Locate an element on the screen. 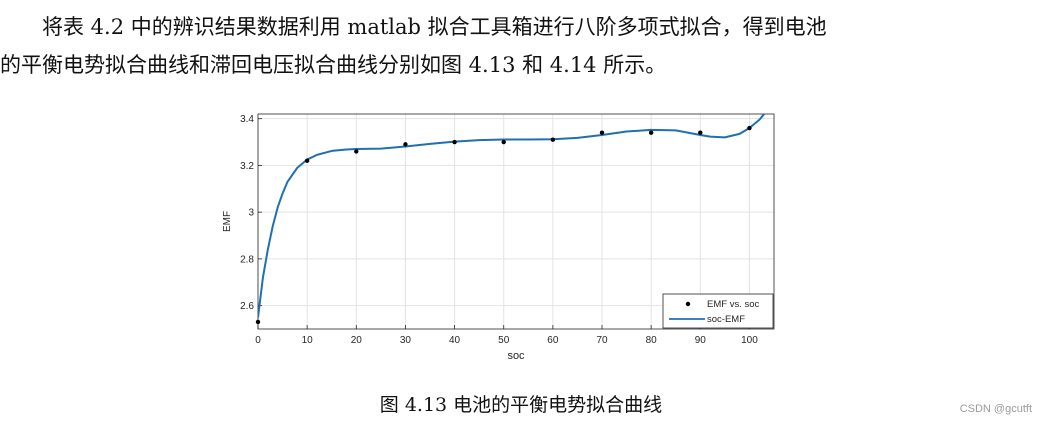  figure-caption: 图 4.13 电池的平衡电势拟合曲线 is located at coordinates (521, 405).